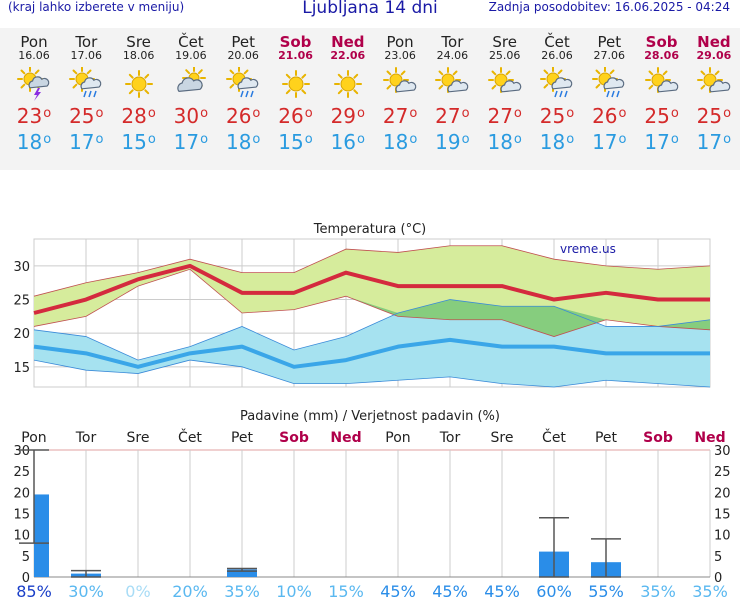 This screenshot has height=600, width=740. Describe the element at coordinates (609, 7) in the screenshot. I see `last-update: Zadnja posodobitev: 16.06.2025 - 04:24` at that location.